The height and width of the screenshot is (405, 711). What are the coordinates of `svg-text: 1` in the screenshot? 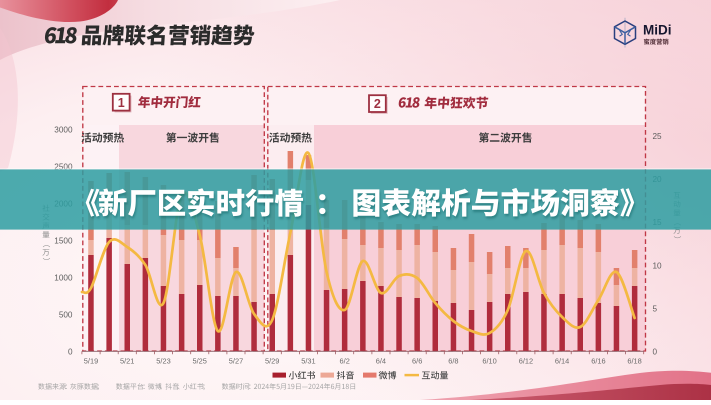 It's located at (121, 103).